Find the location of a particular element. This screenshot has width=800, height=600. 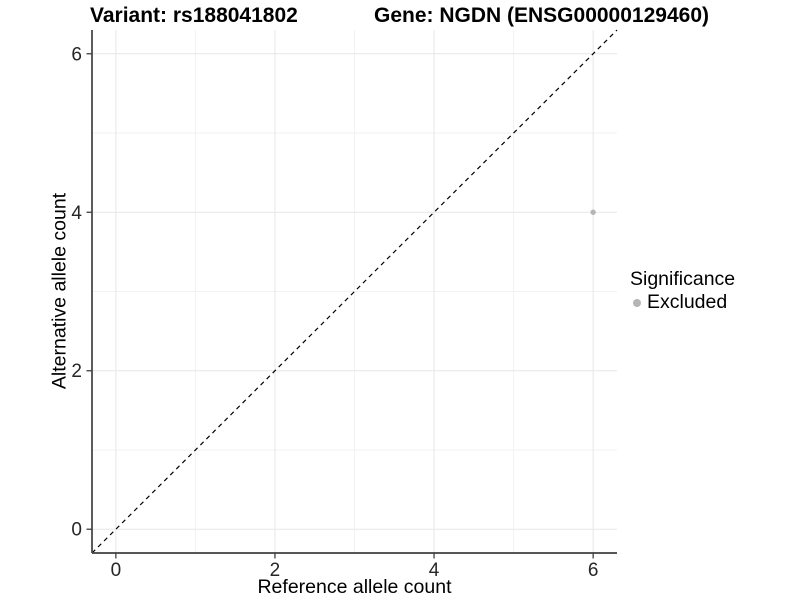

data-points is located at coordinates (593, 212).